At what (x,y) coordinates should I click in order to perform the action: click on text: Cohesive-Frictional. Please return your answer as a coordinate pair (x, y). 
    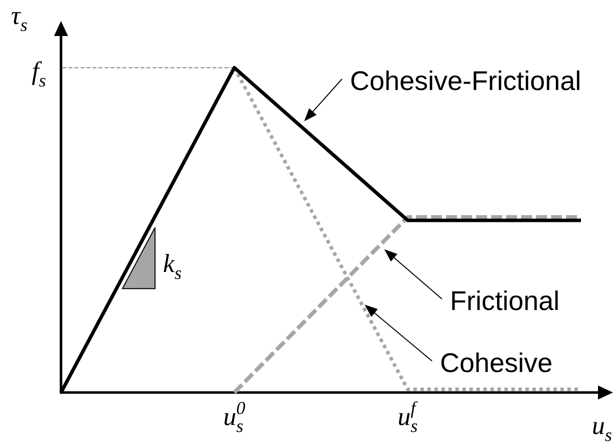
    Looking at the image, I should click on (466, 81).